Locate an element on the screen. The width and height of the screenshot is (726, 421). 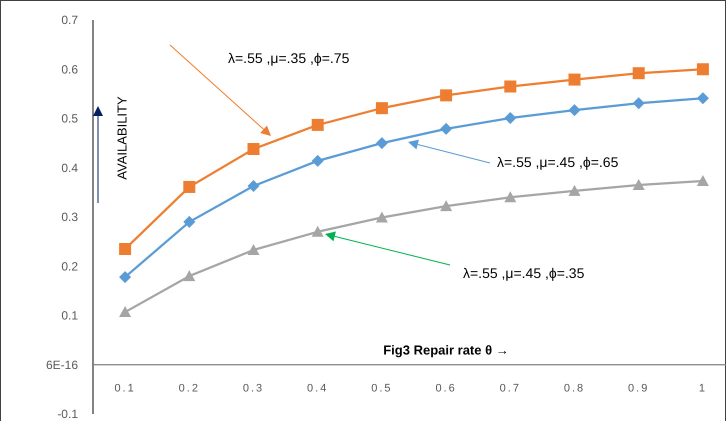
annotation: λ=.55 ,μ=.35 ,ϕ=.75 is located at coordinates (289, 58).